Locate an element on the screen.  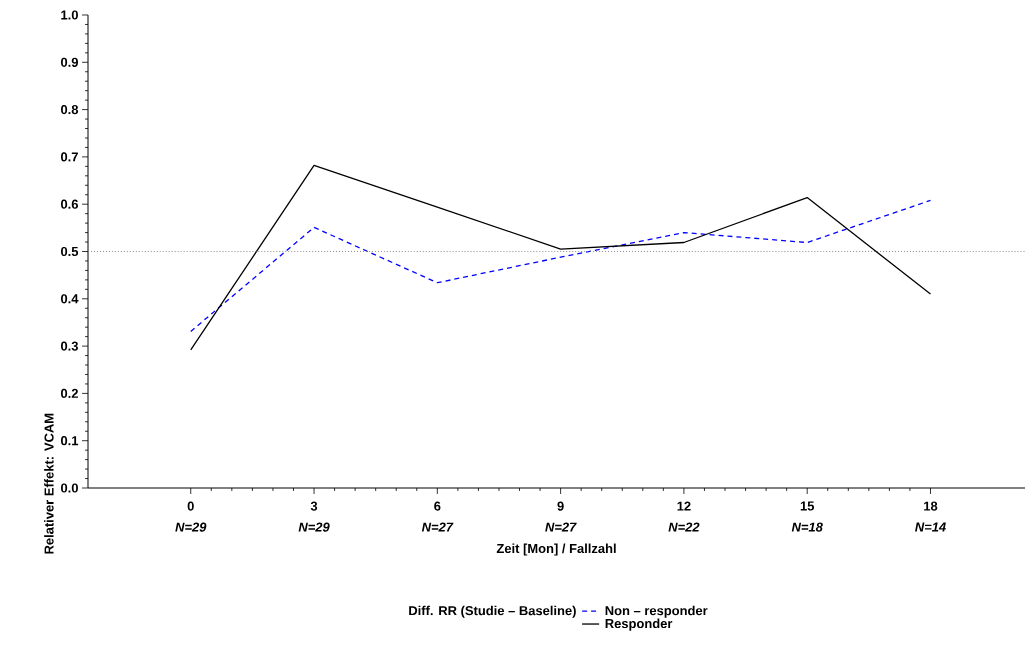
x-tick-label: 12 is located at coordinates (684, 506).